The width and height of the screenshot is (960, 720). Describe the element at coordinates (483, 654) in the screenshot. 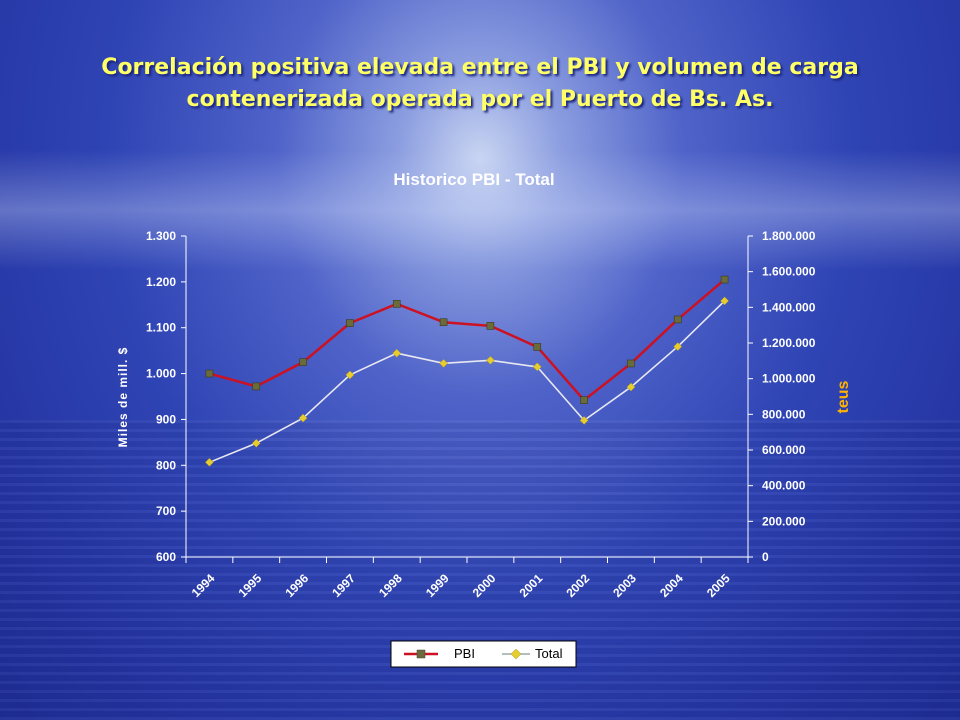

I see `legend: PBI Total` at that location.